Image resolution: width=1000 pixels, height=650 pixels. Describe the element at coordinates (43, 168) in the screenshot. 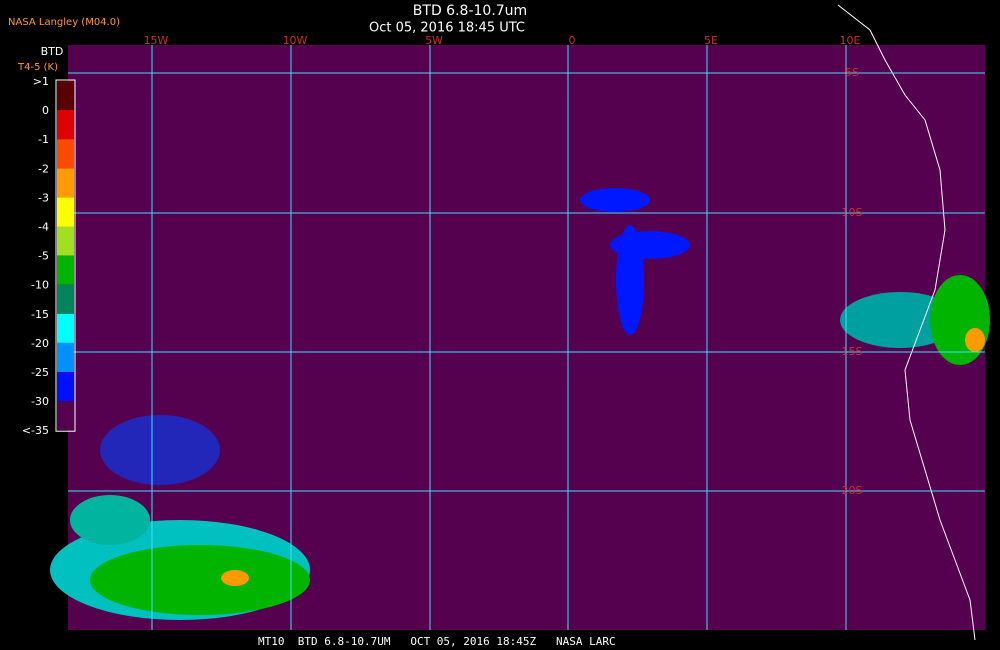

I see `colorbar-label: -2` at that location.